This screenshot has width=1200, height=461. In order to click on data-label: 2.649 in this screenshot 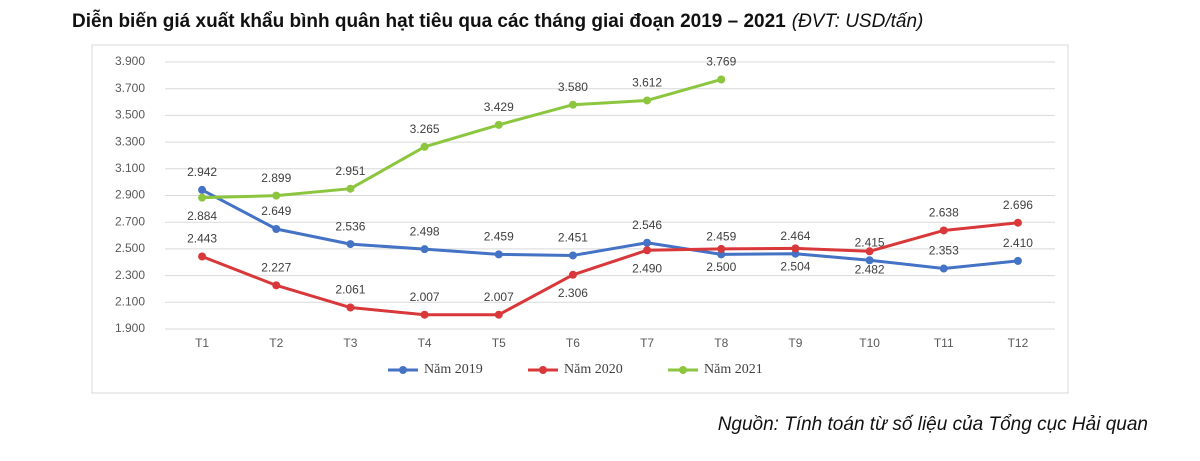, I will do `click(276, 211)`.